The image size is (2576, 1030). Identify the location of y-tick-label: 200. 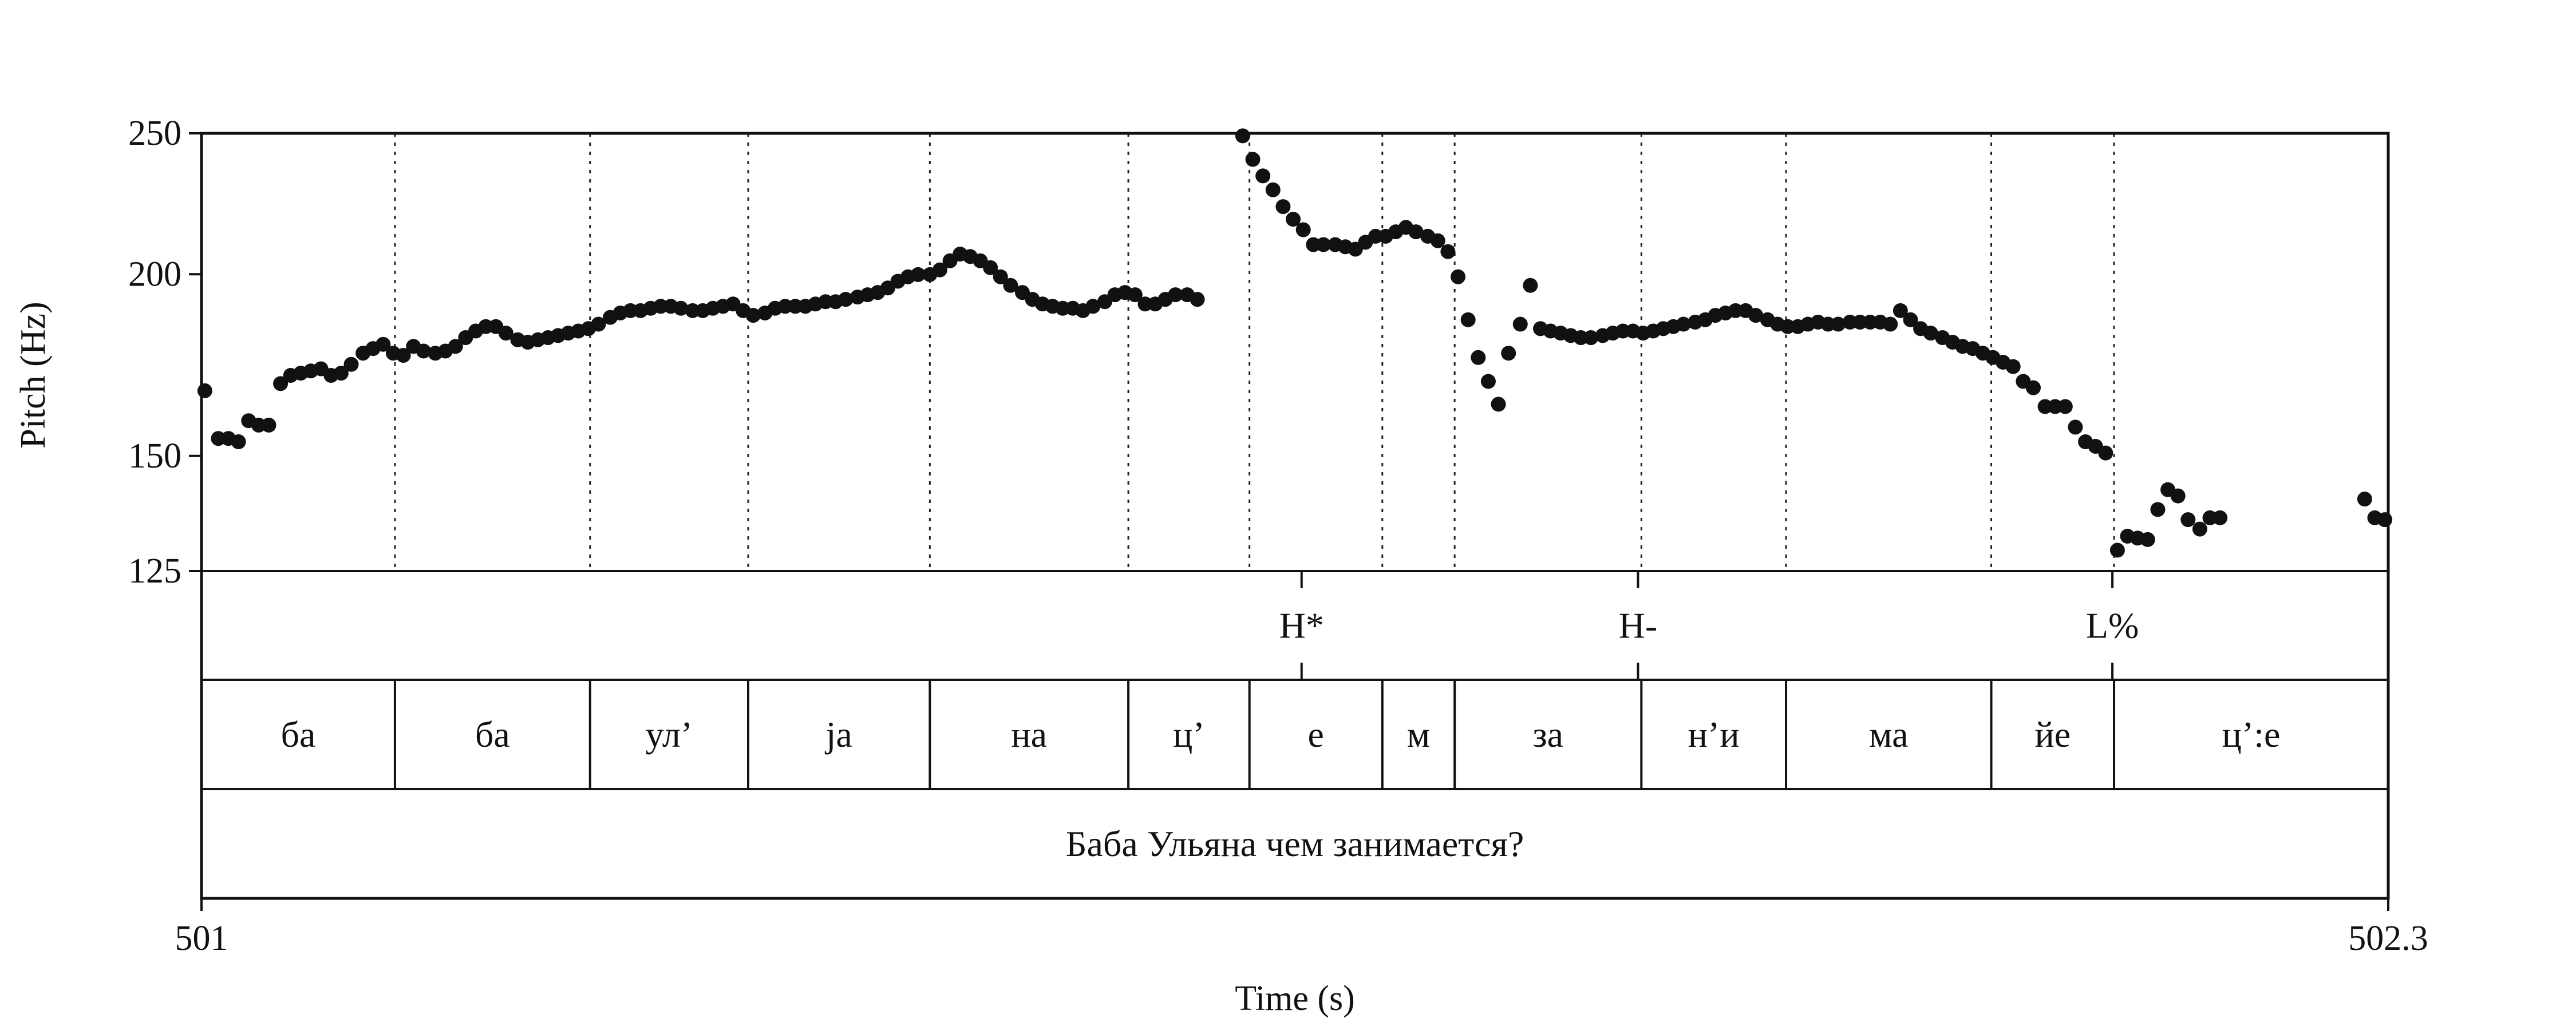
(154, 274).